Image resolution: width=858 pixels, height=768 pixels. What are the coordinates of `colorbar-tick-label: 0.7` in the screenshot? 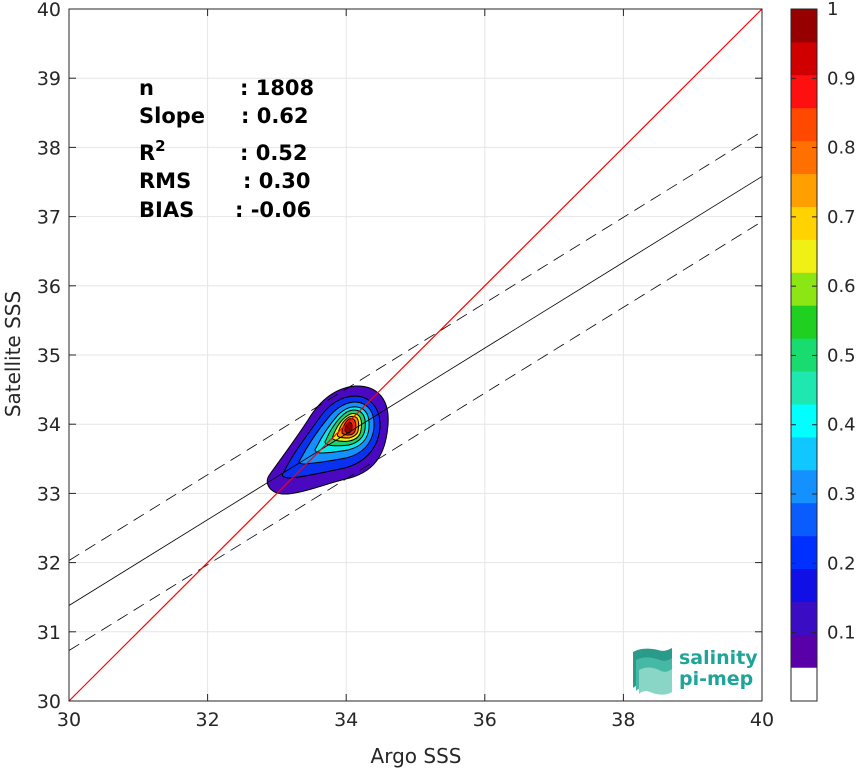 It's located at (841, 217).